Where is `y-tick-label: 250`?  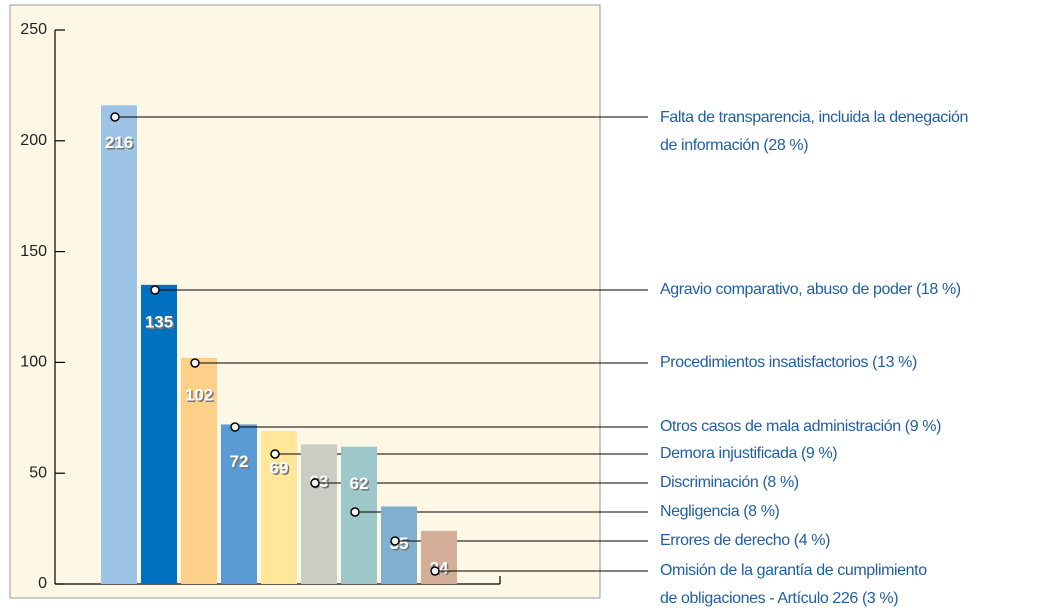
y-tick-label: 250 is located at coordinates (33, 29).